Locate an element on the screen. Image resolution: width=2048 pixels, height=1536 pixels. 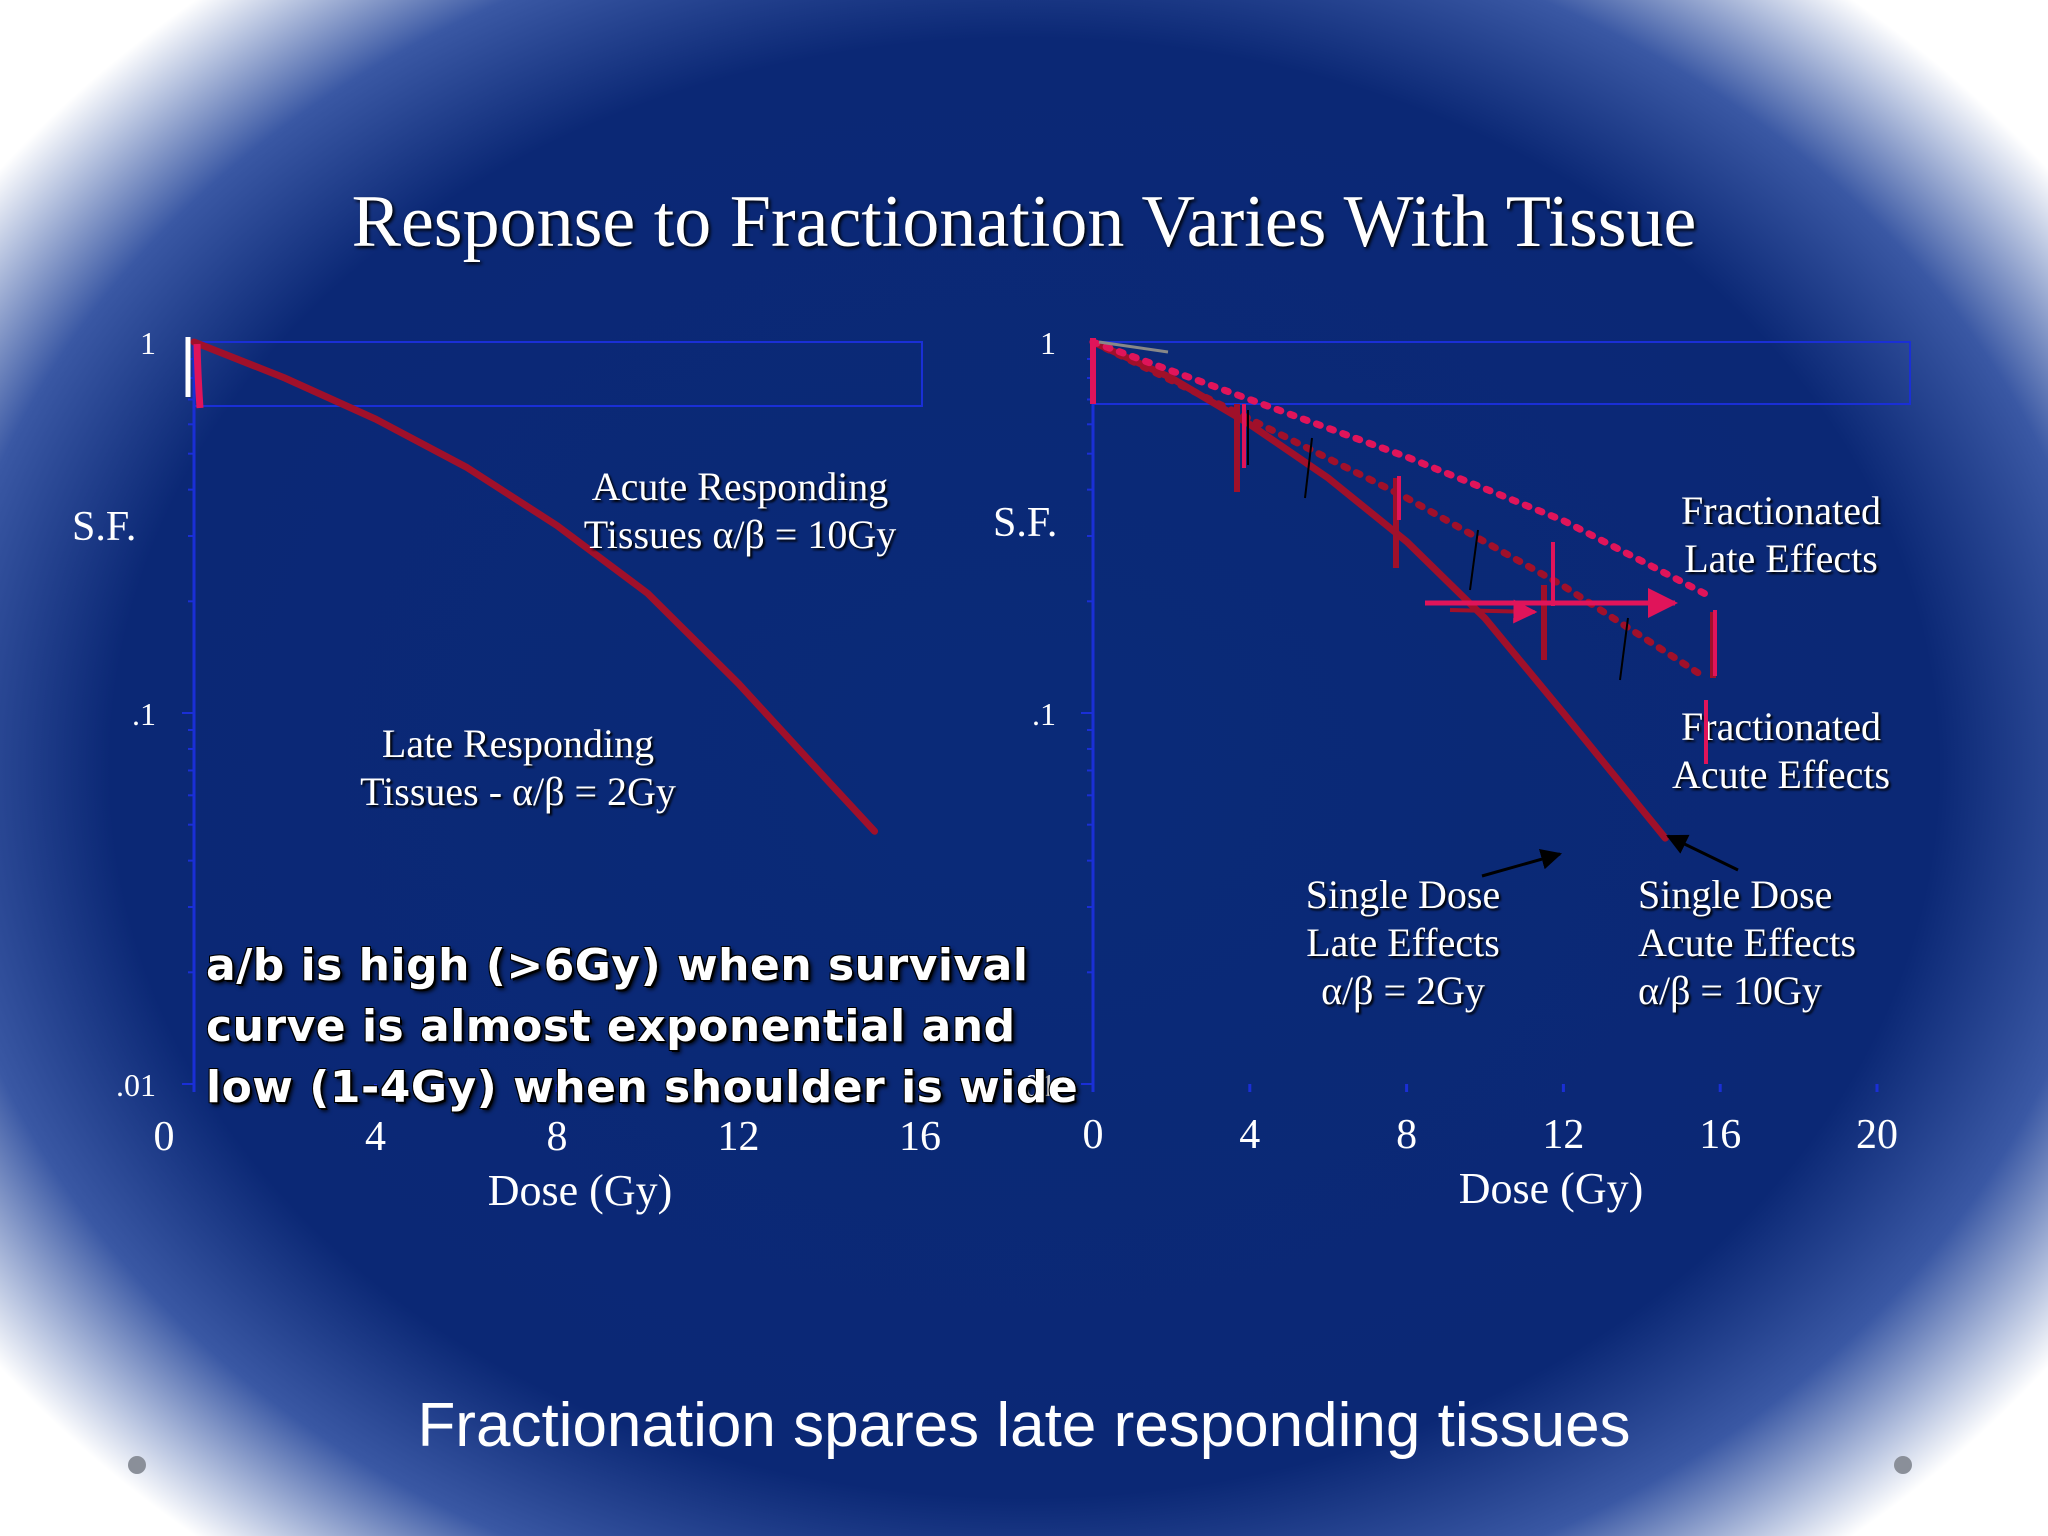
annotation-text: Tissues α/β = 10Gy is located at coordinates (740, 534).